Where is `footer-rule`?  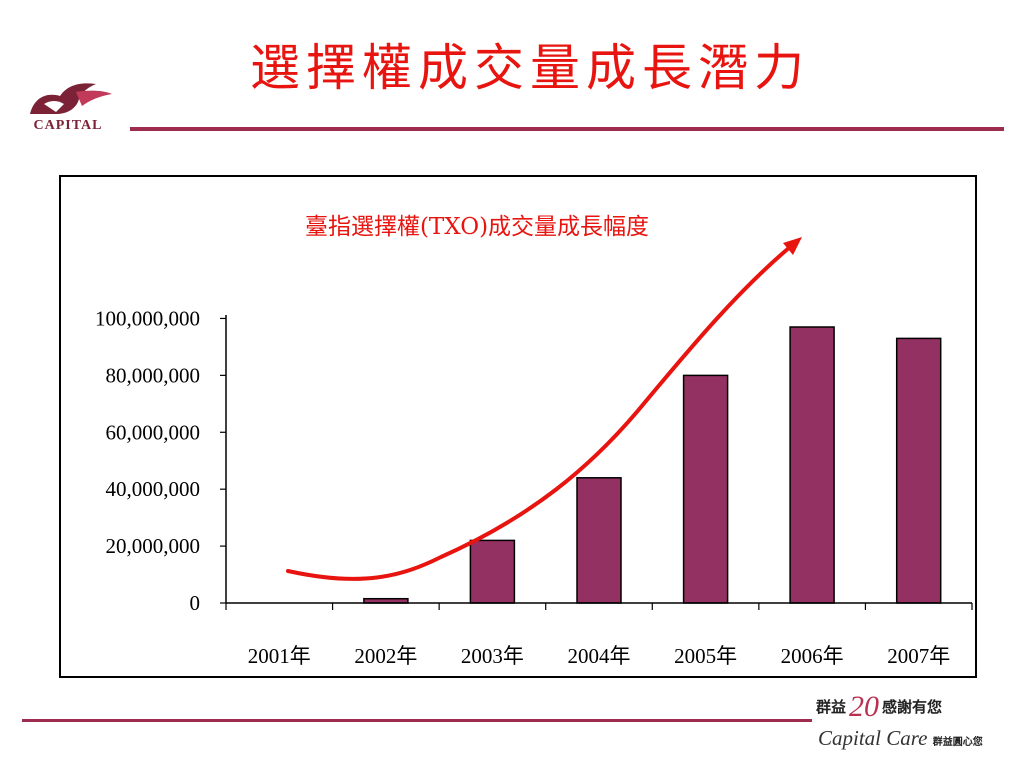
footer-rule is located at coordinates (417, 720).